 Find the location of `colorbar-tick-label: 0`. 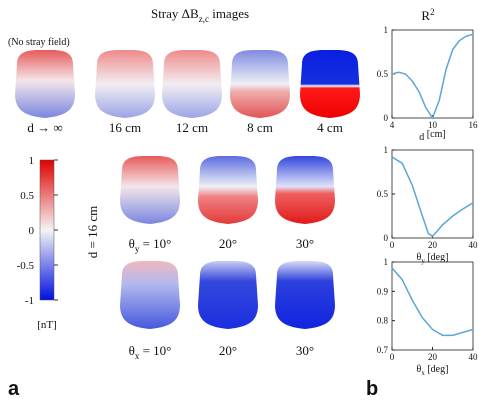

colorbar-tick-label: 0 is located at coordinates (32, 231).